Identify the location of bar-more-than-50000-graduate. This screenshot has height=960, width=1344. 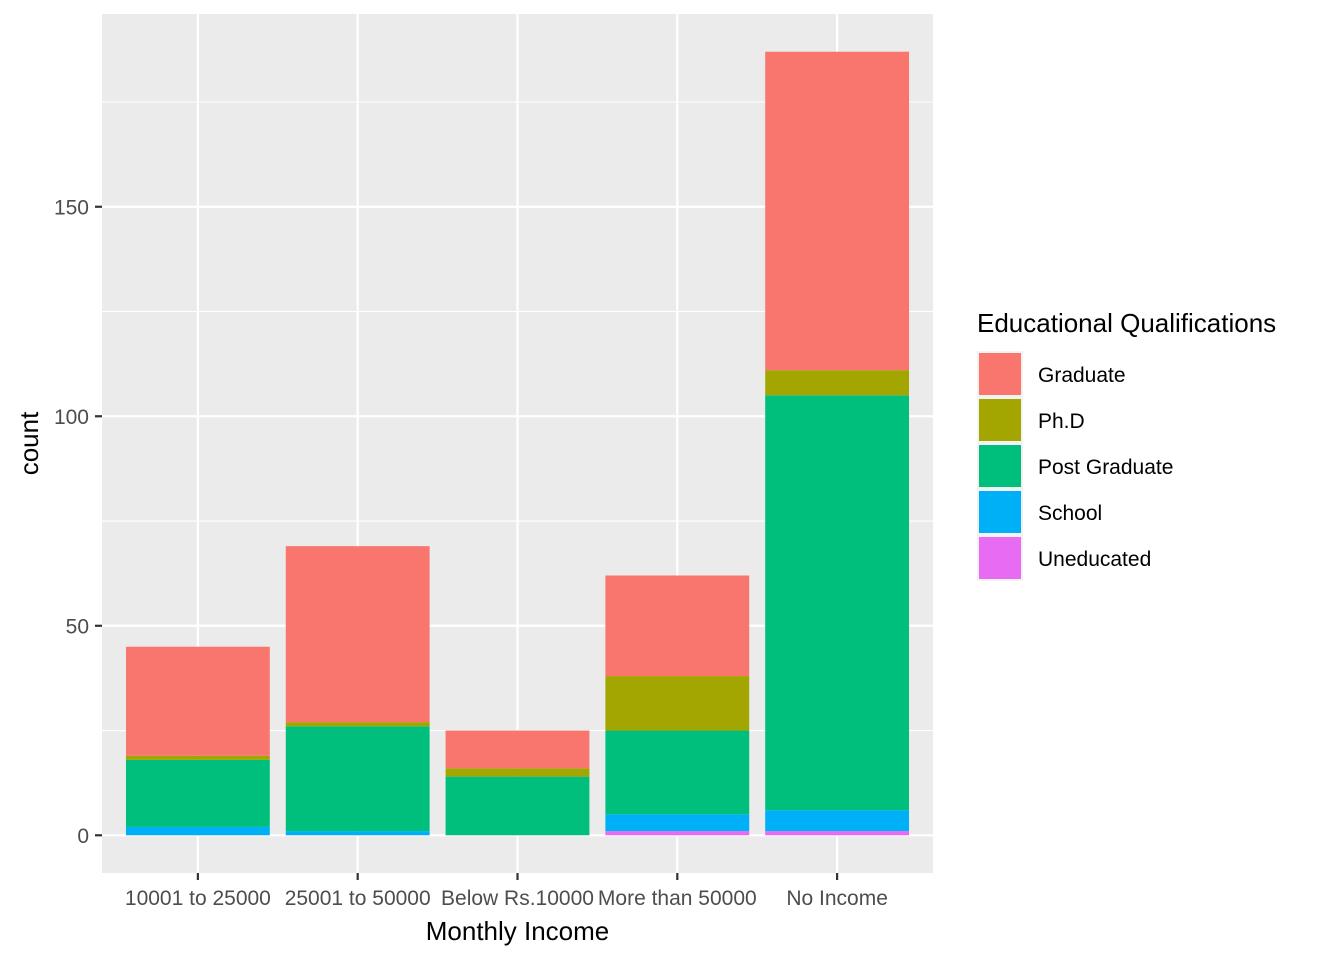
(677, 626).